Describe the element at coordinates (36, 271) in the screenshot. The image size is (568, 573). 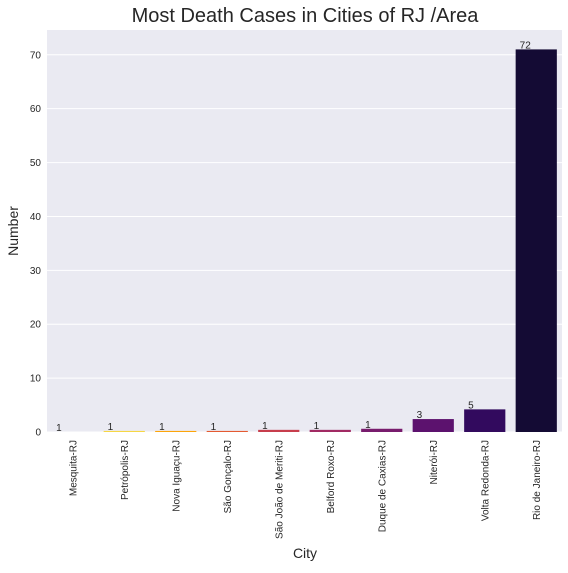
I see `y-tick-label: 30` at that location.